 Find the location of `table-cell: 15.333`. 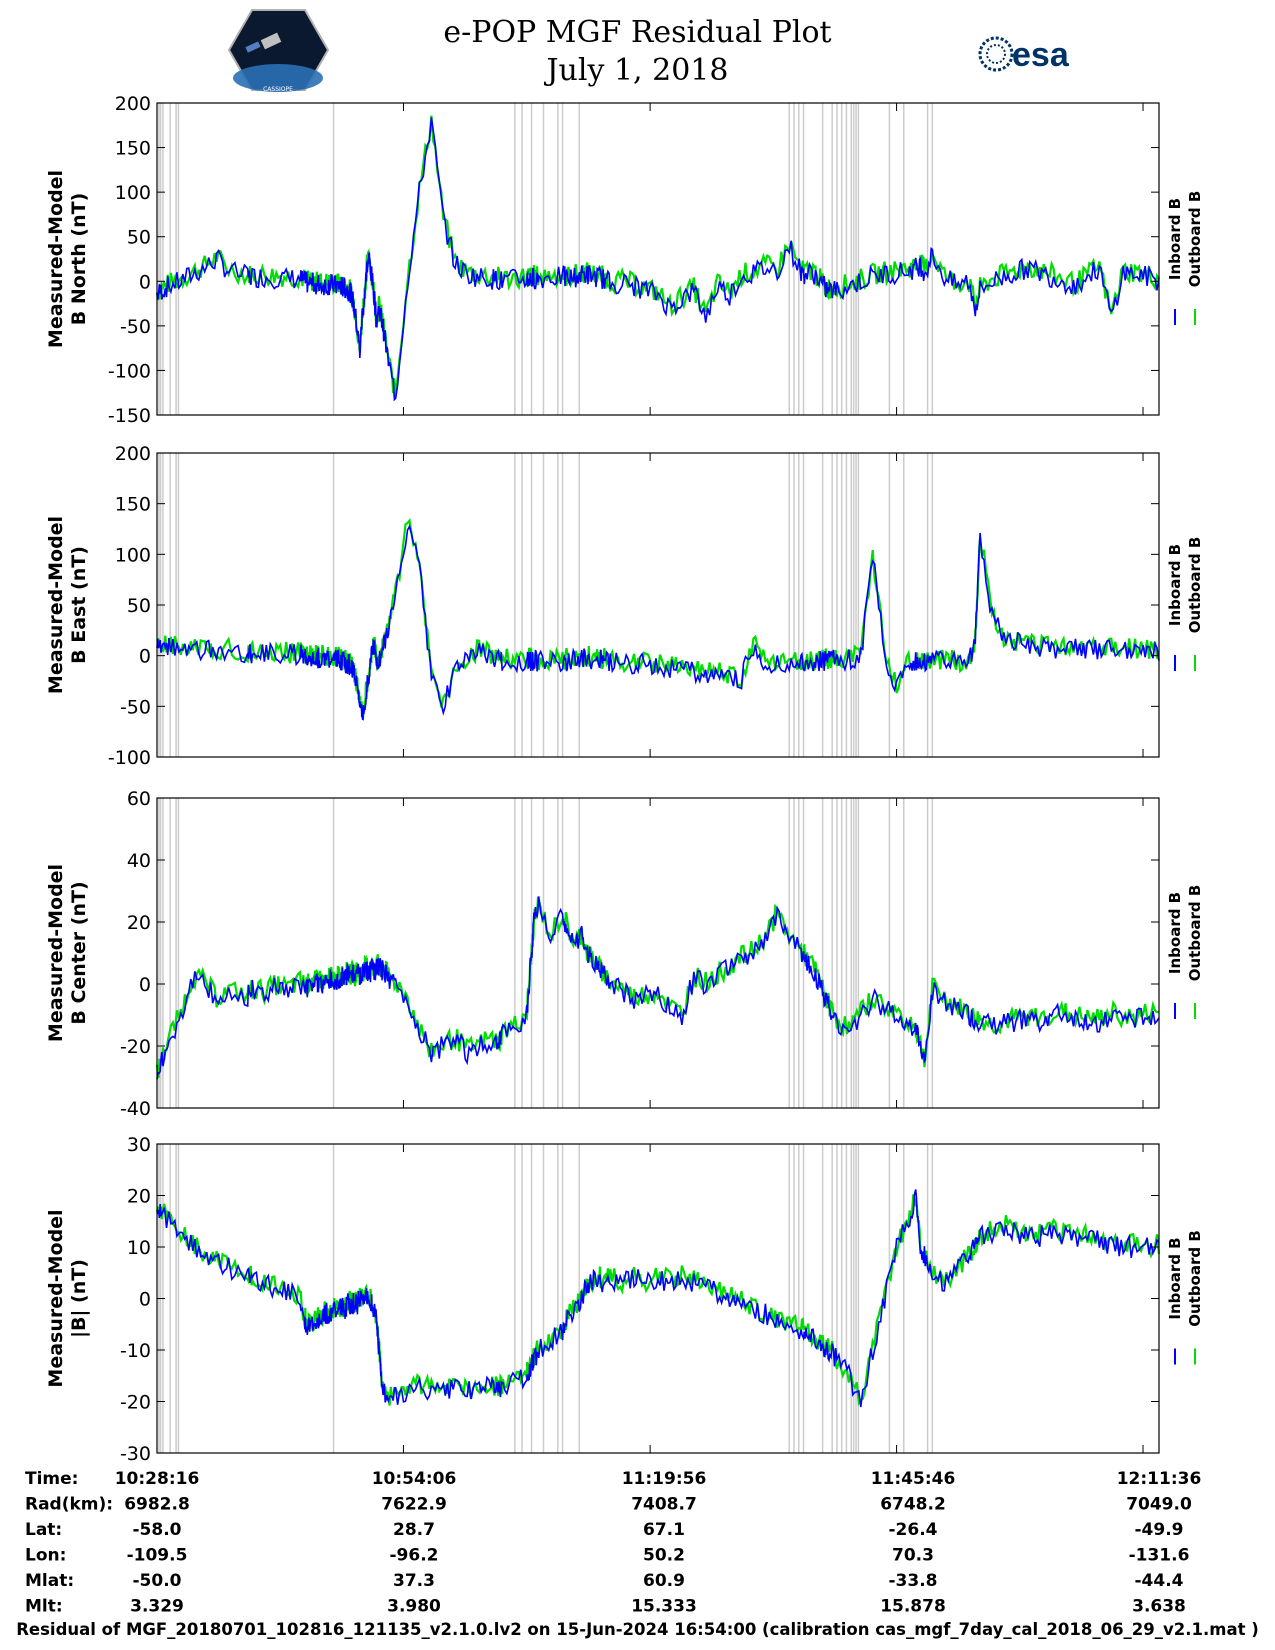

table-cell: 15.333 is located at coordinates (664, 1607).